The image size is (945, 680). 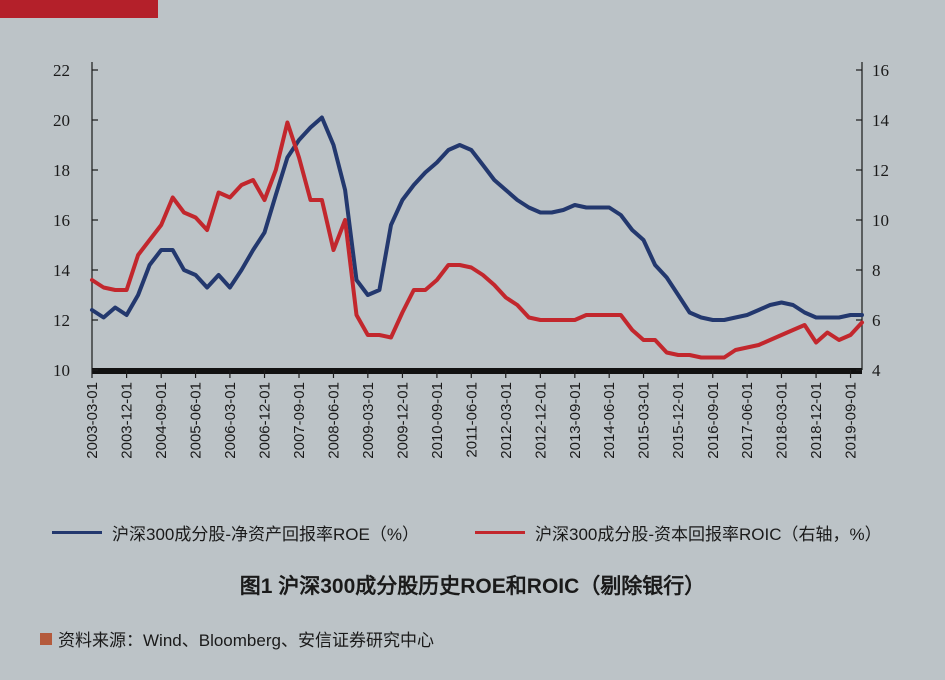 What do you see at coordinates (540, 420) in the screenshot?
I see `x-axis-tick-label: 2012-12-01` at bounding box center [540, 420].